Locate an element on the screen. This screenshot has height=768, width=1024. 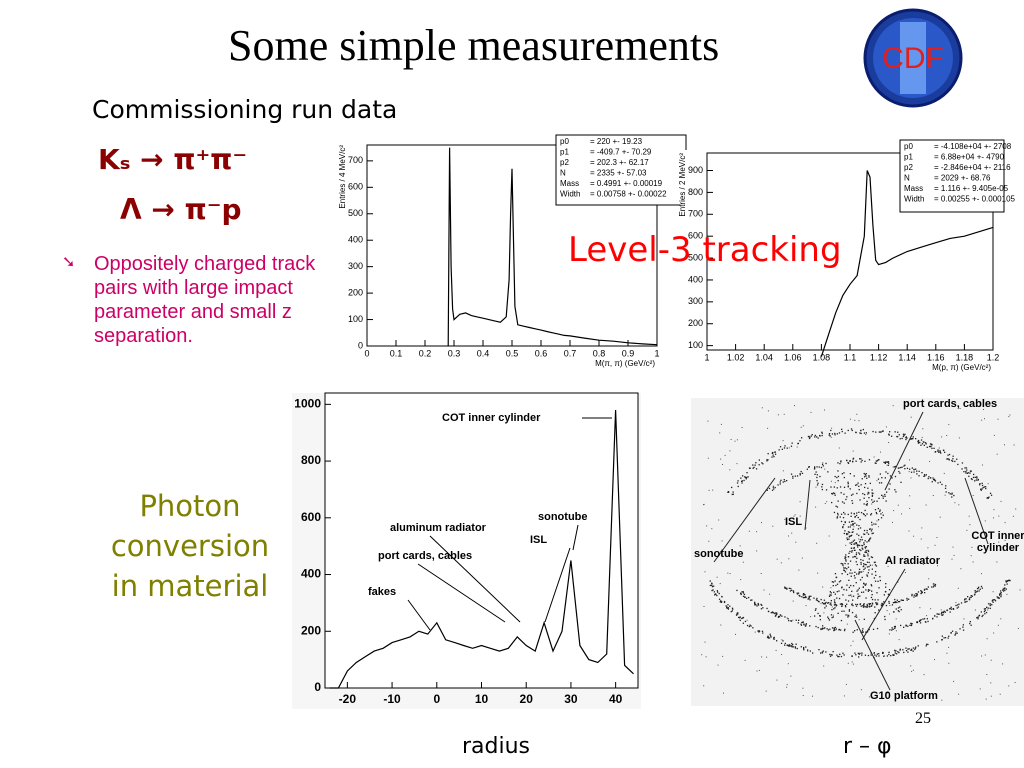
caption: radius is located at coordinates (496, 746).